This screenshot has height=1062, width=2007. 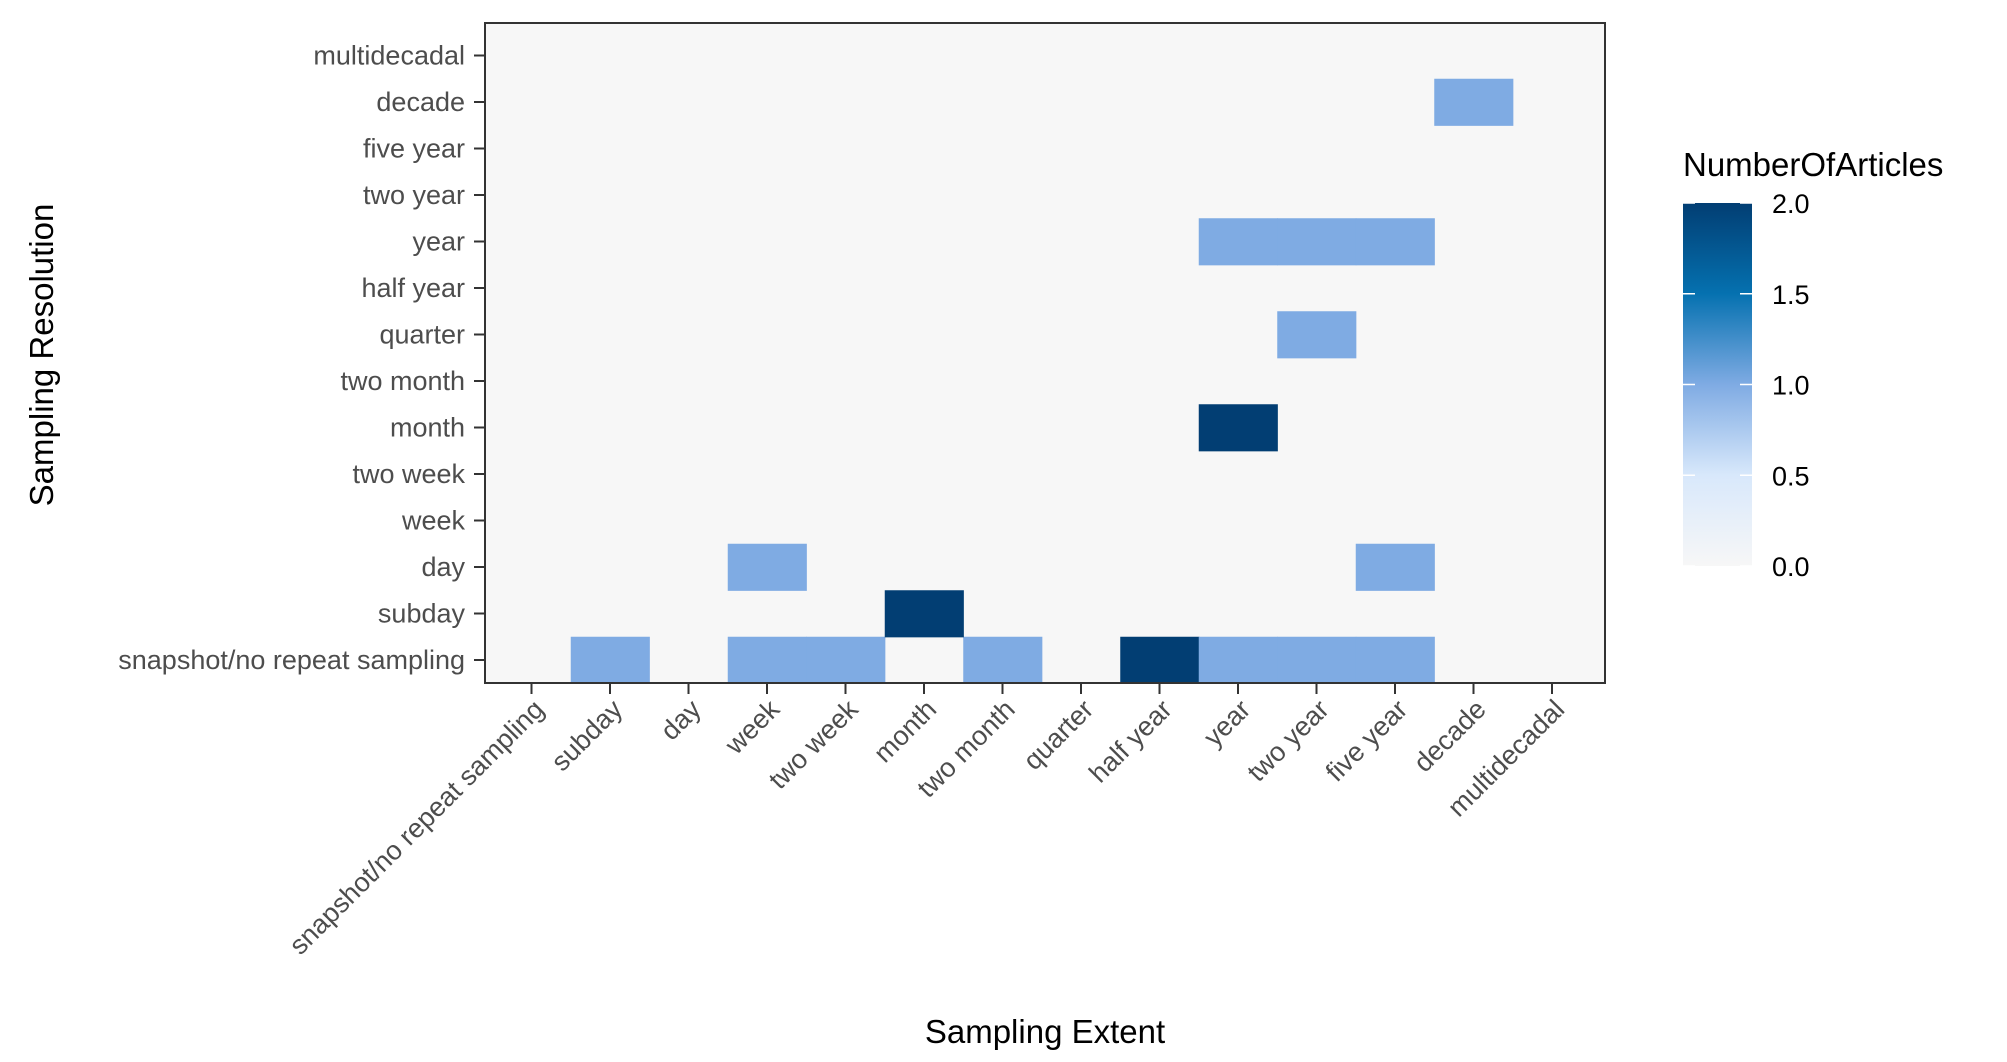 What do you see at coordinates (905, 731) in the screenshot?
I see `x-tick-label: month` at bounding box center [905, 731].